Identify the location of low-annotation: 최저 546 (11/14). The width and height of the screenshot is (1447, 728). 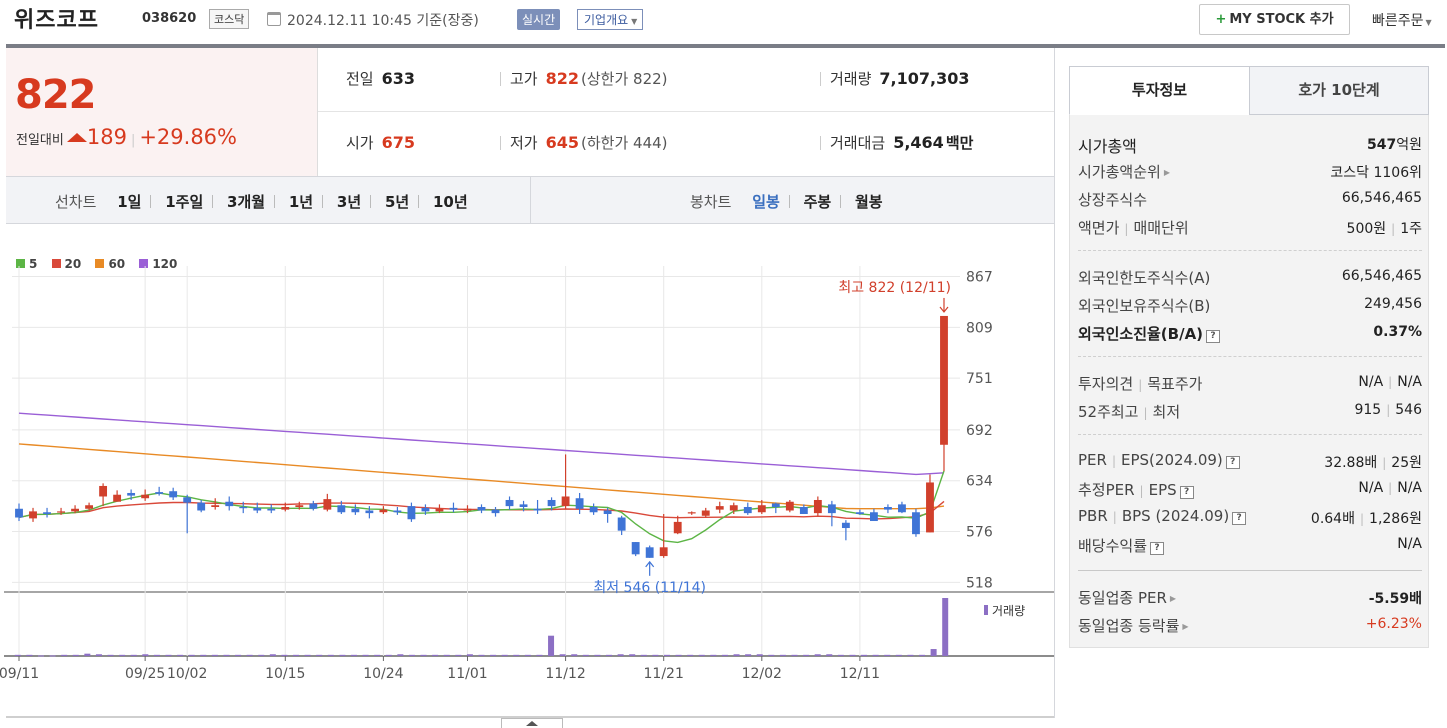
(649, 588).